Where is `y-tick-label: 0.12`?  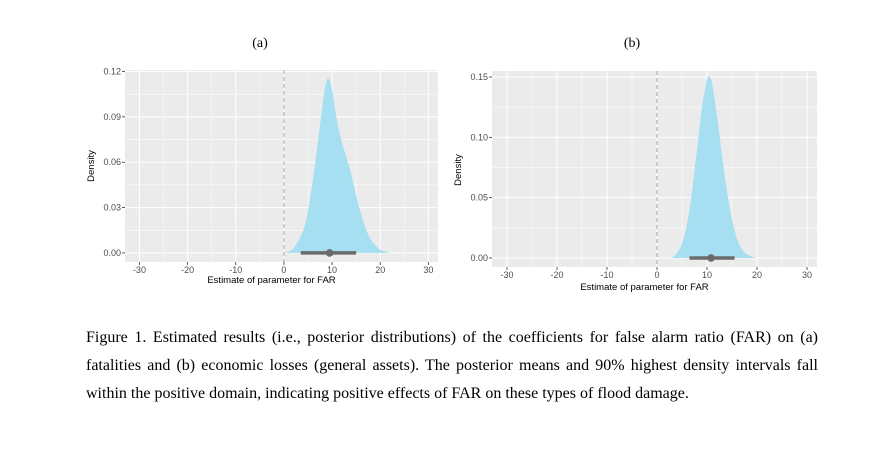
y-tick-label: 0.12 is located at coordinates (112, 72).